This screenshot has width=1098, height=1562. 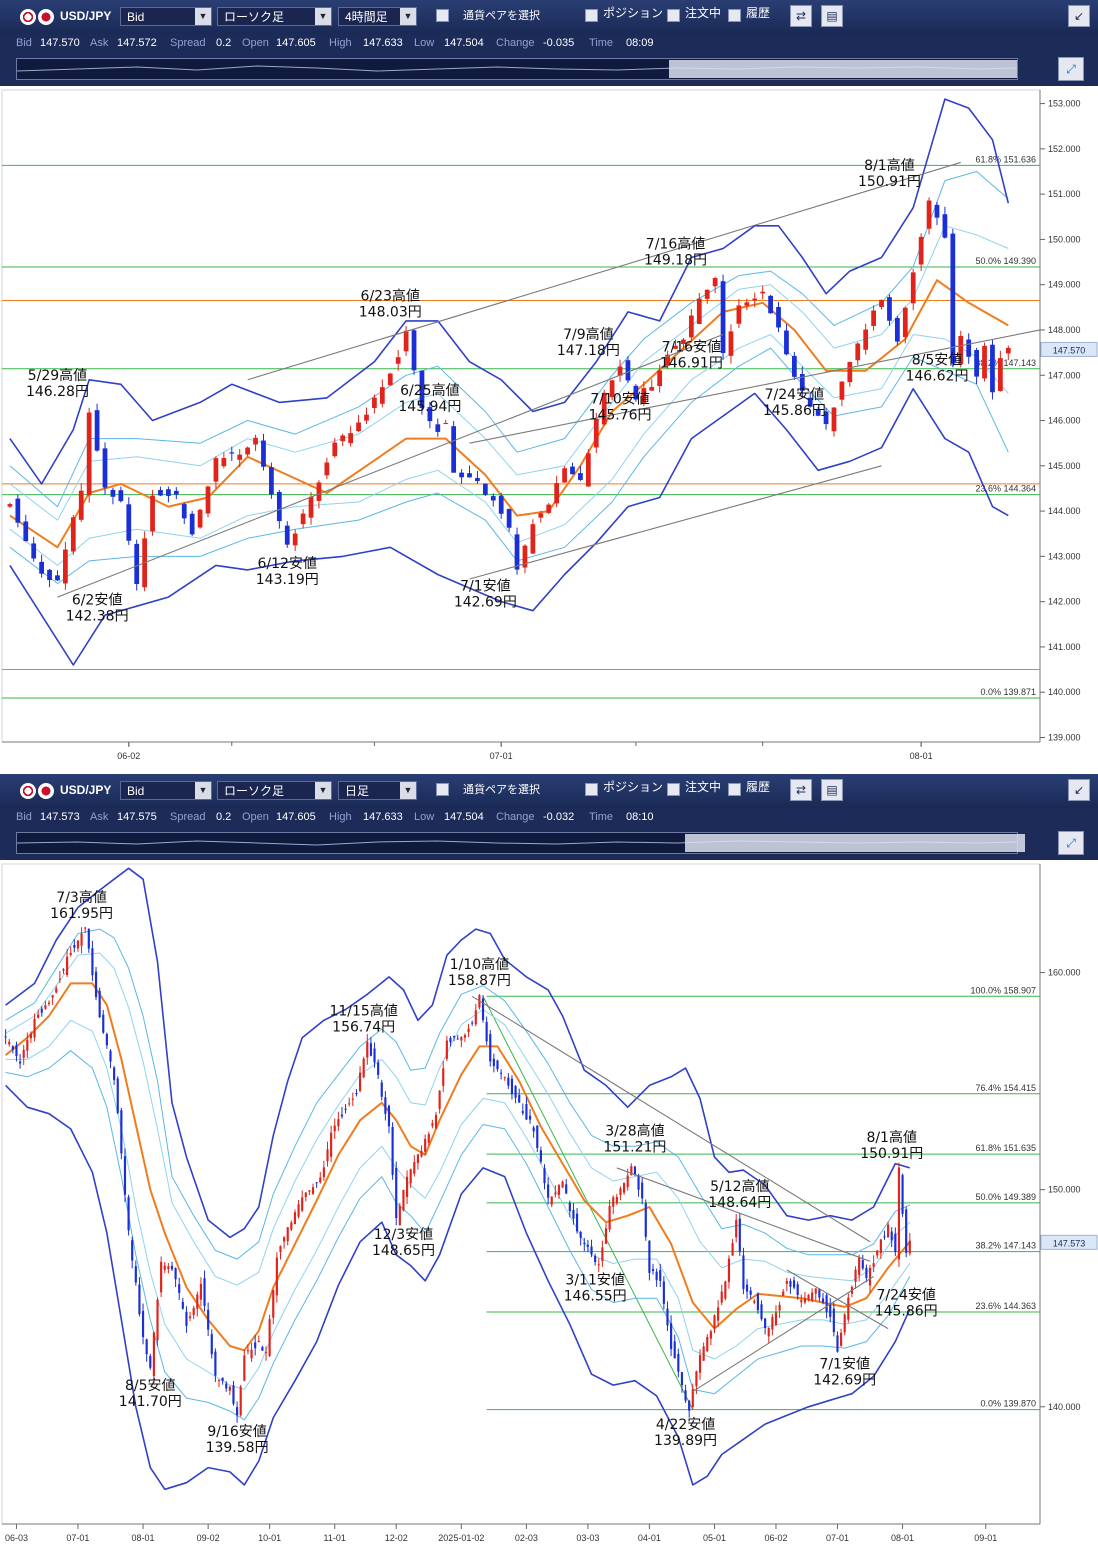 I want to click on timeframe-select: 4時間足 ▼, so click(x=377, y=16).